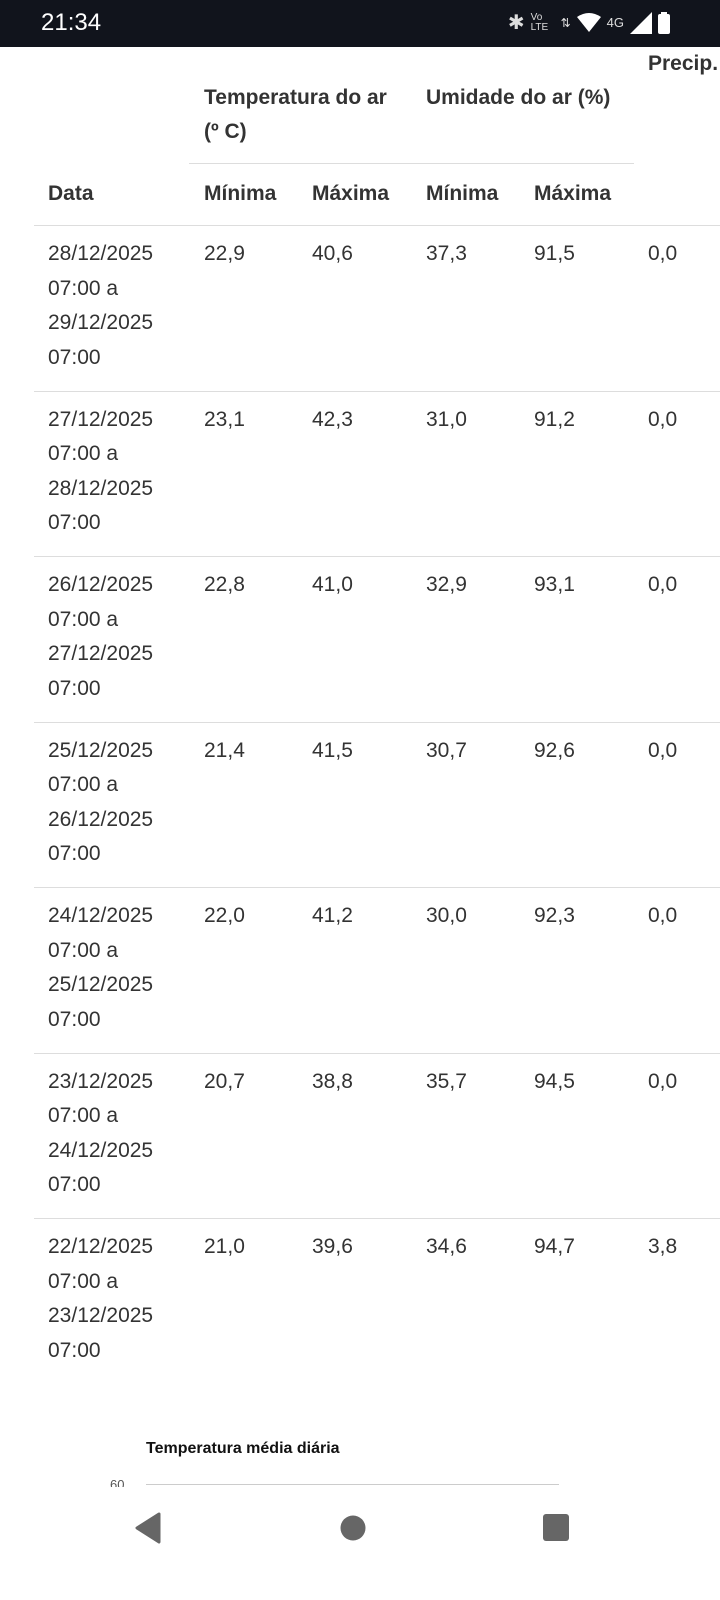 The height and width of the screenshot is (1600, 720). I want to click on temp-min-cell: 21,0, so click(224, 1246).